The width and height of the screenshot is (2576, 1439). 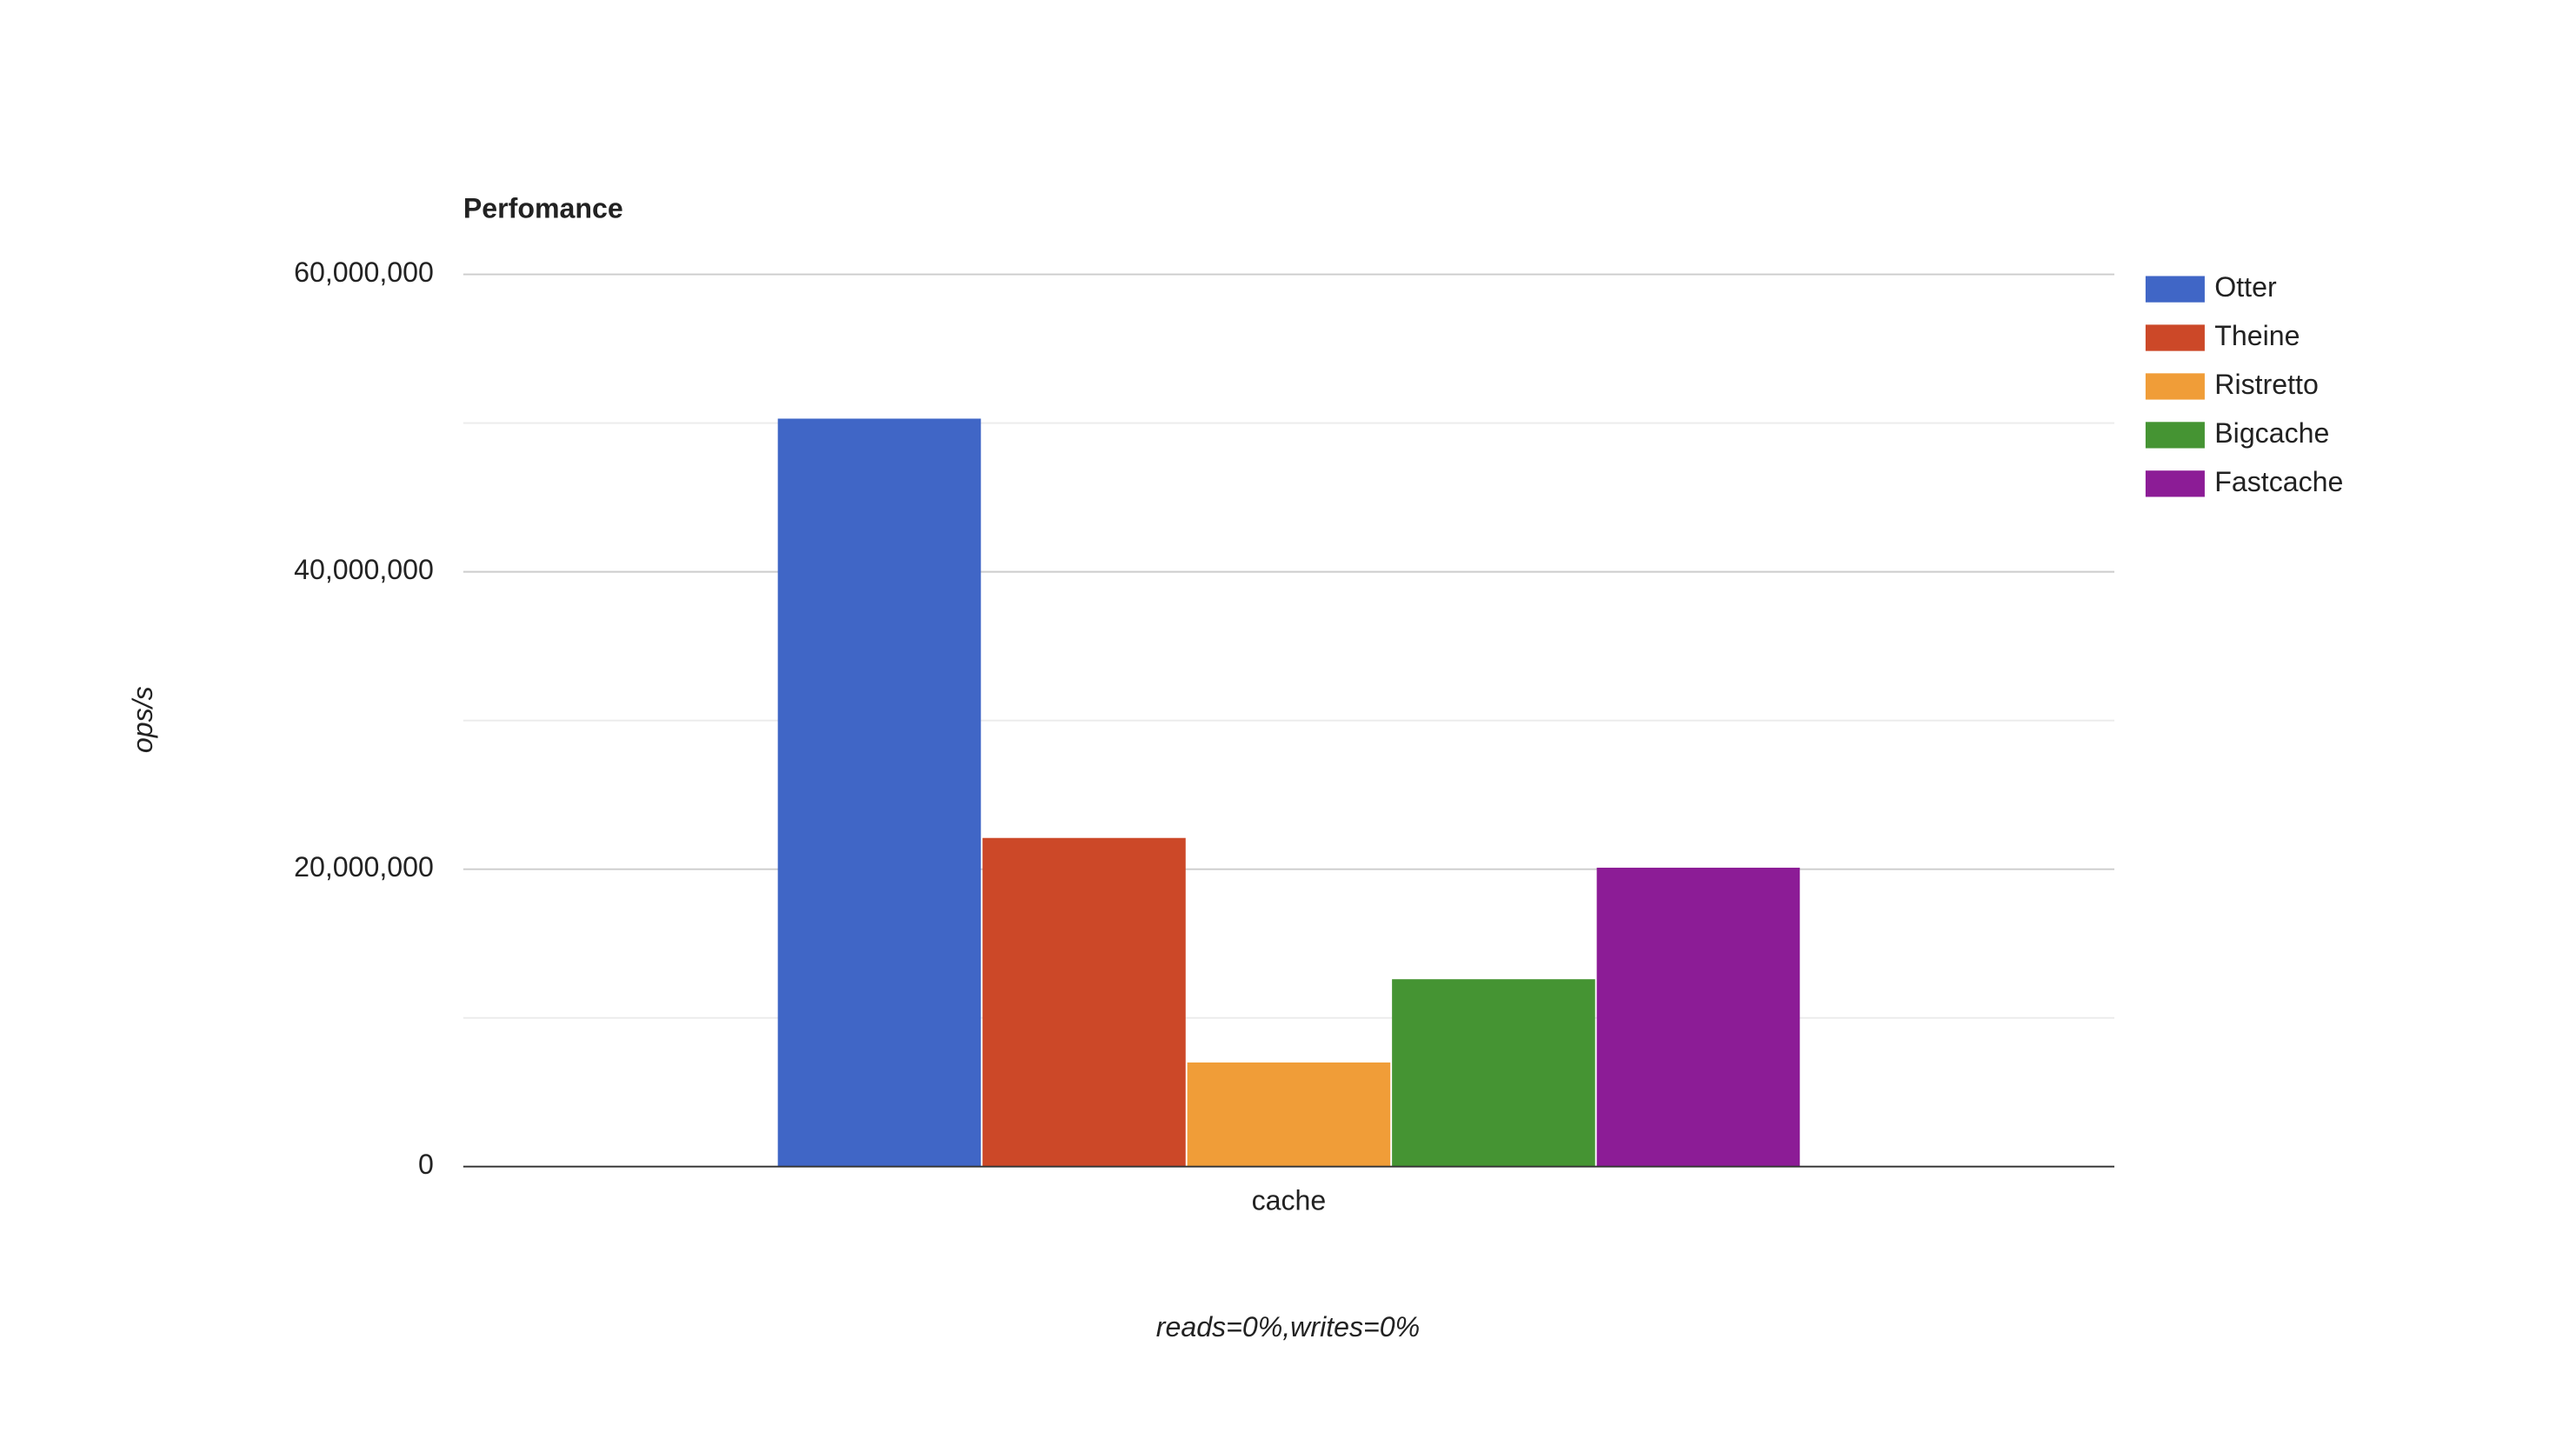 I want to click on legend-label: Ristretto, so click(x=2266, y=384).